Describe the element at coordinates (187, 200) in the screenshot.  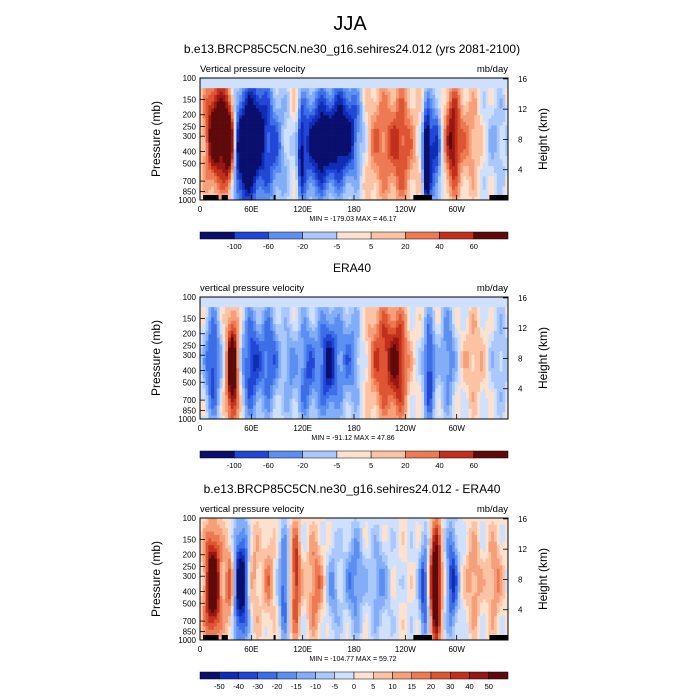
I see `y-tick-label: 1000` at that location.